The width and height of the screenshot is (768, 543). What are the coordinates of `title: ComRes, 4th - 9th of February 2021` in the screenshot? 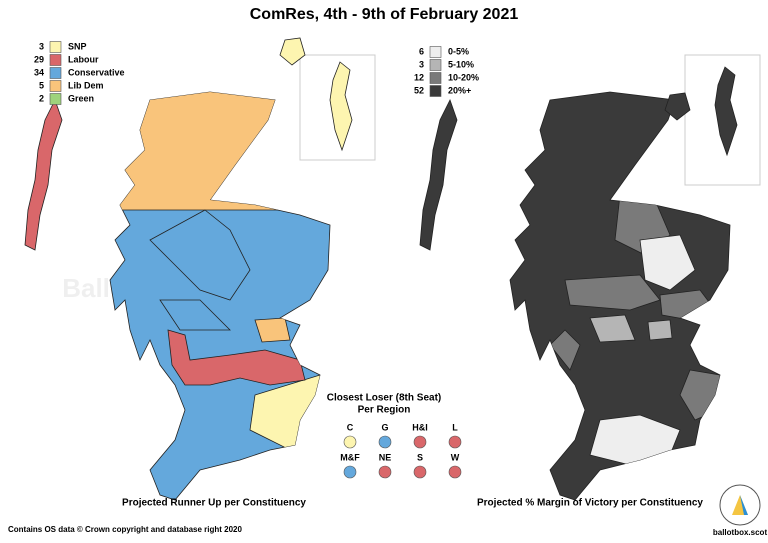 It's located at (384, 14).